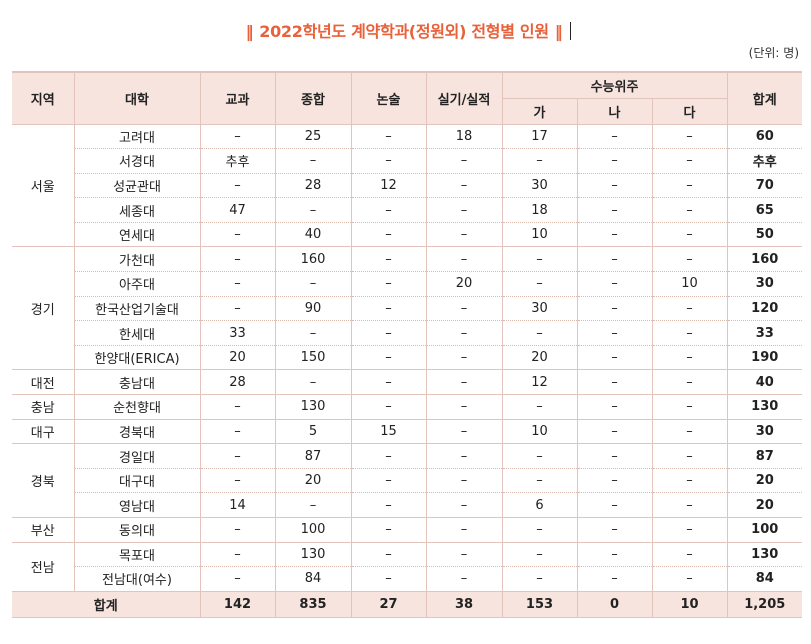 Image resolution: width=811 pixels, height=644 pixels. What do you see at coordinates (137, 579) in the screenshot?
I see `univ-cell: 전남대(여수)` at bounding box center [137, 579].